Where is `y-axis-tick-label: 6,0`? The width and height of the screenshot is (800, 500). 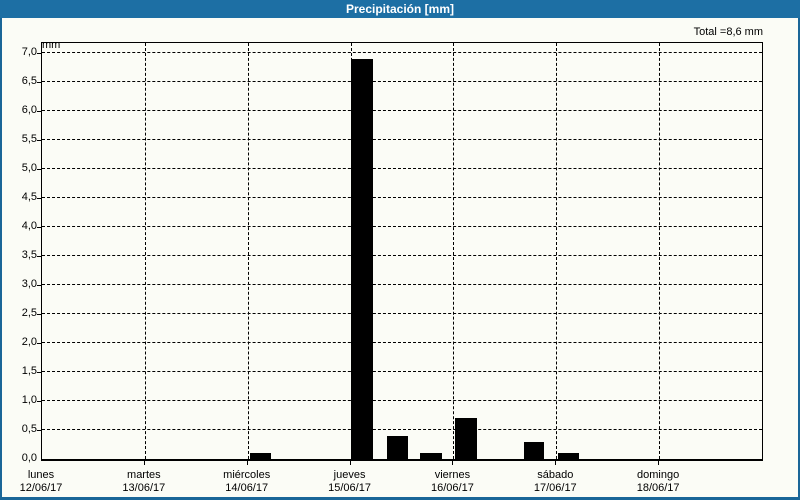
y-axis-tick-label: 6,0 is located at coordinates (29, 109).